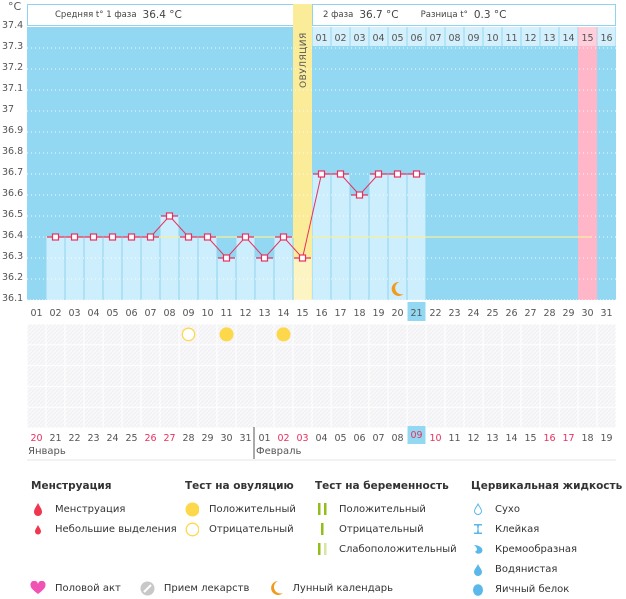 The image size is (626, 599). What do you see at coordinates (435, 38) in the screenshot?
I see `phase2-day-label: 07` at bounding box center [435, 38].